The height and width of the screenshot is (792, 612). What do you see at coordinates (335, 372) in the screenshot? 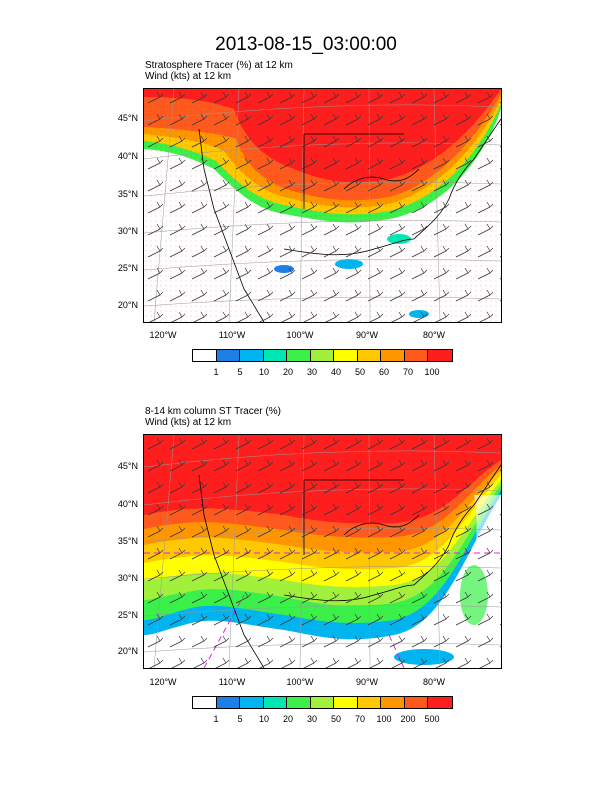
I see `colorbar-label: 40` at bounding box center [335, 372].